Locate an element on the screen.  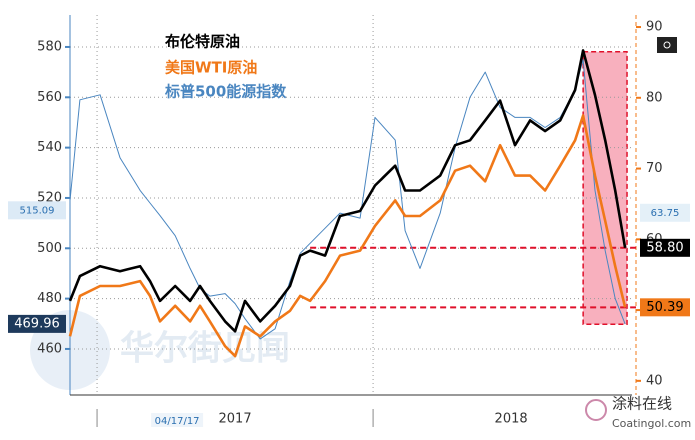
value-tag-label: 63.75 is located at coordinates (665, 213).